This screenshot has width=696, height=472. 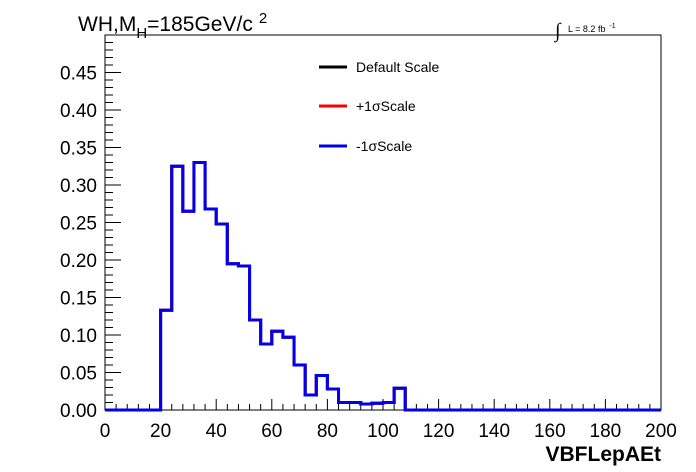 I want to click on chart-title: WH,MH=185GeV/c 2, so click(x=172, y=26).